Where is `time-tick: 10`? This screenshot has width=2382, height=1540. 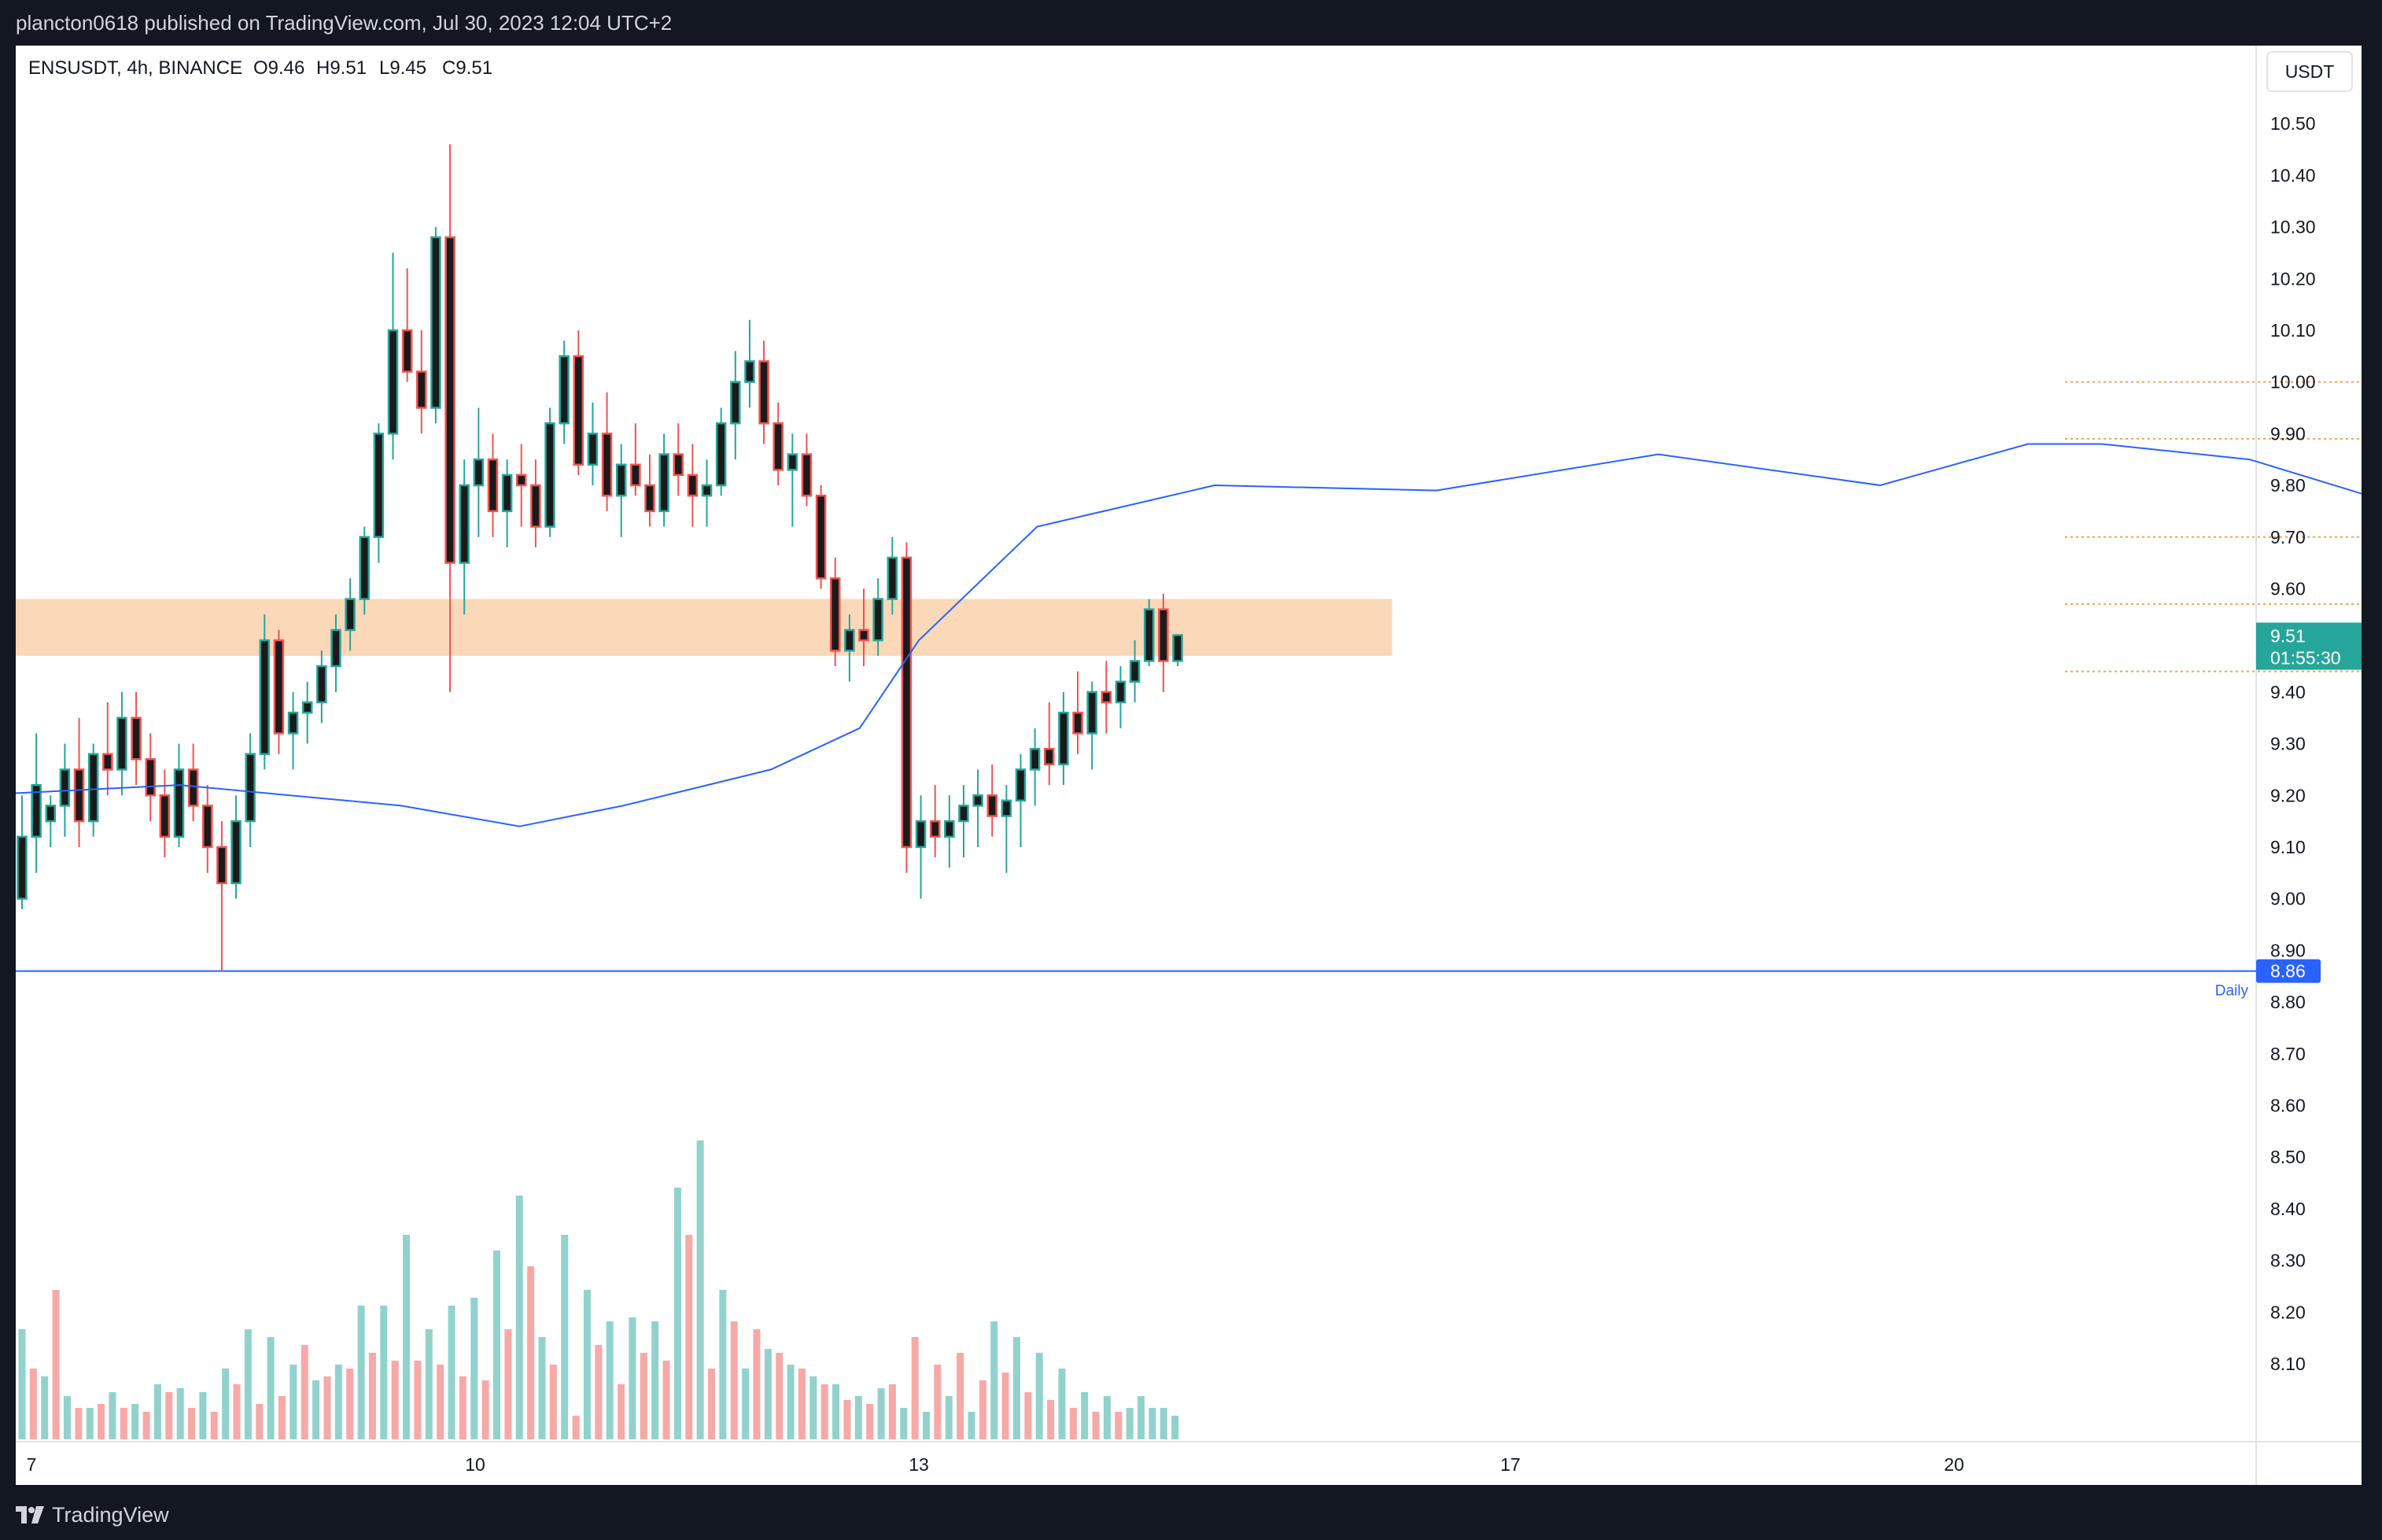
time-tick: 10 is located at coordinates (475, 1464).